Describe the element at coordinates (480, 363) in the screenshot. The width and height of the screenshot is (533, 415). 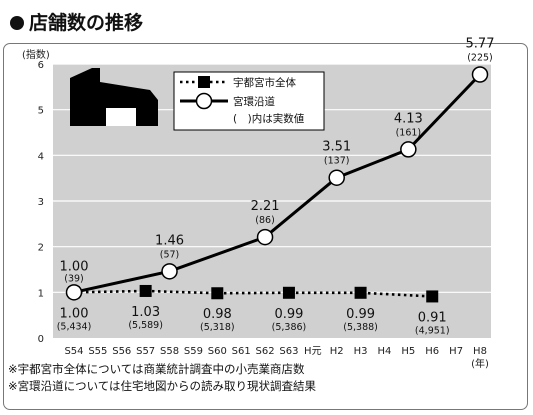
I see `x-axis-label: (年)` at that location.